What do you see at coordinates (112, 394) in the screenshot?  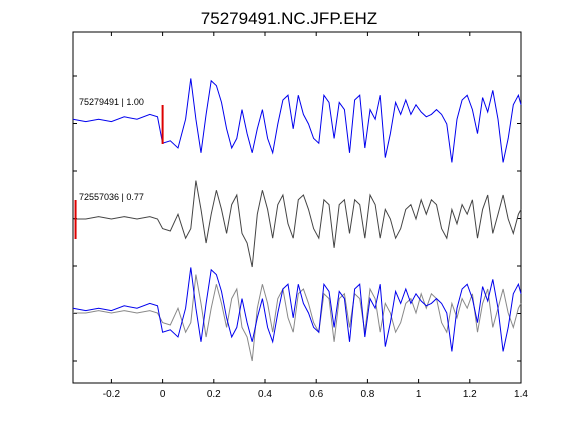 I see `x-tick-label: -0.2` at bounding box center [112, 394].